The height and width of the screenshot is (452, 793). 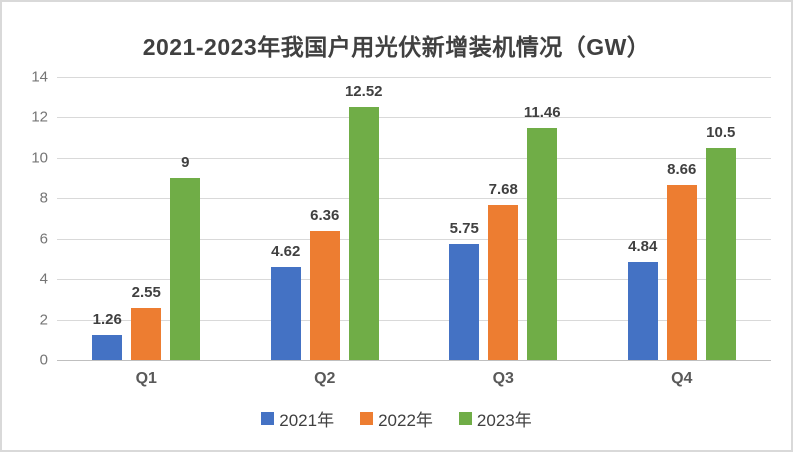 What do you see at coordinates (503, 378) in the screenshot?
I see `x-axis-label-q3: Q3` at bounding box center [503, 378].